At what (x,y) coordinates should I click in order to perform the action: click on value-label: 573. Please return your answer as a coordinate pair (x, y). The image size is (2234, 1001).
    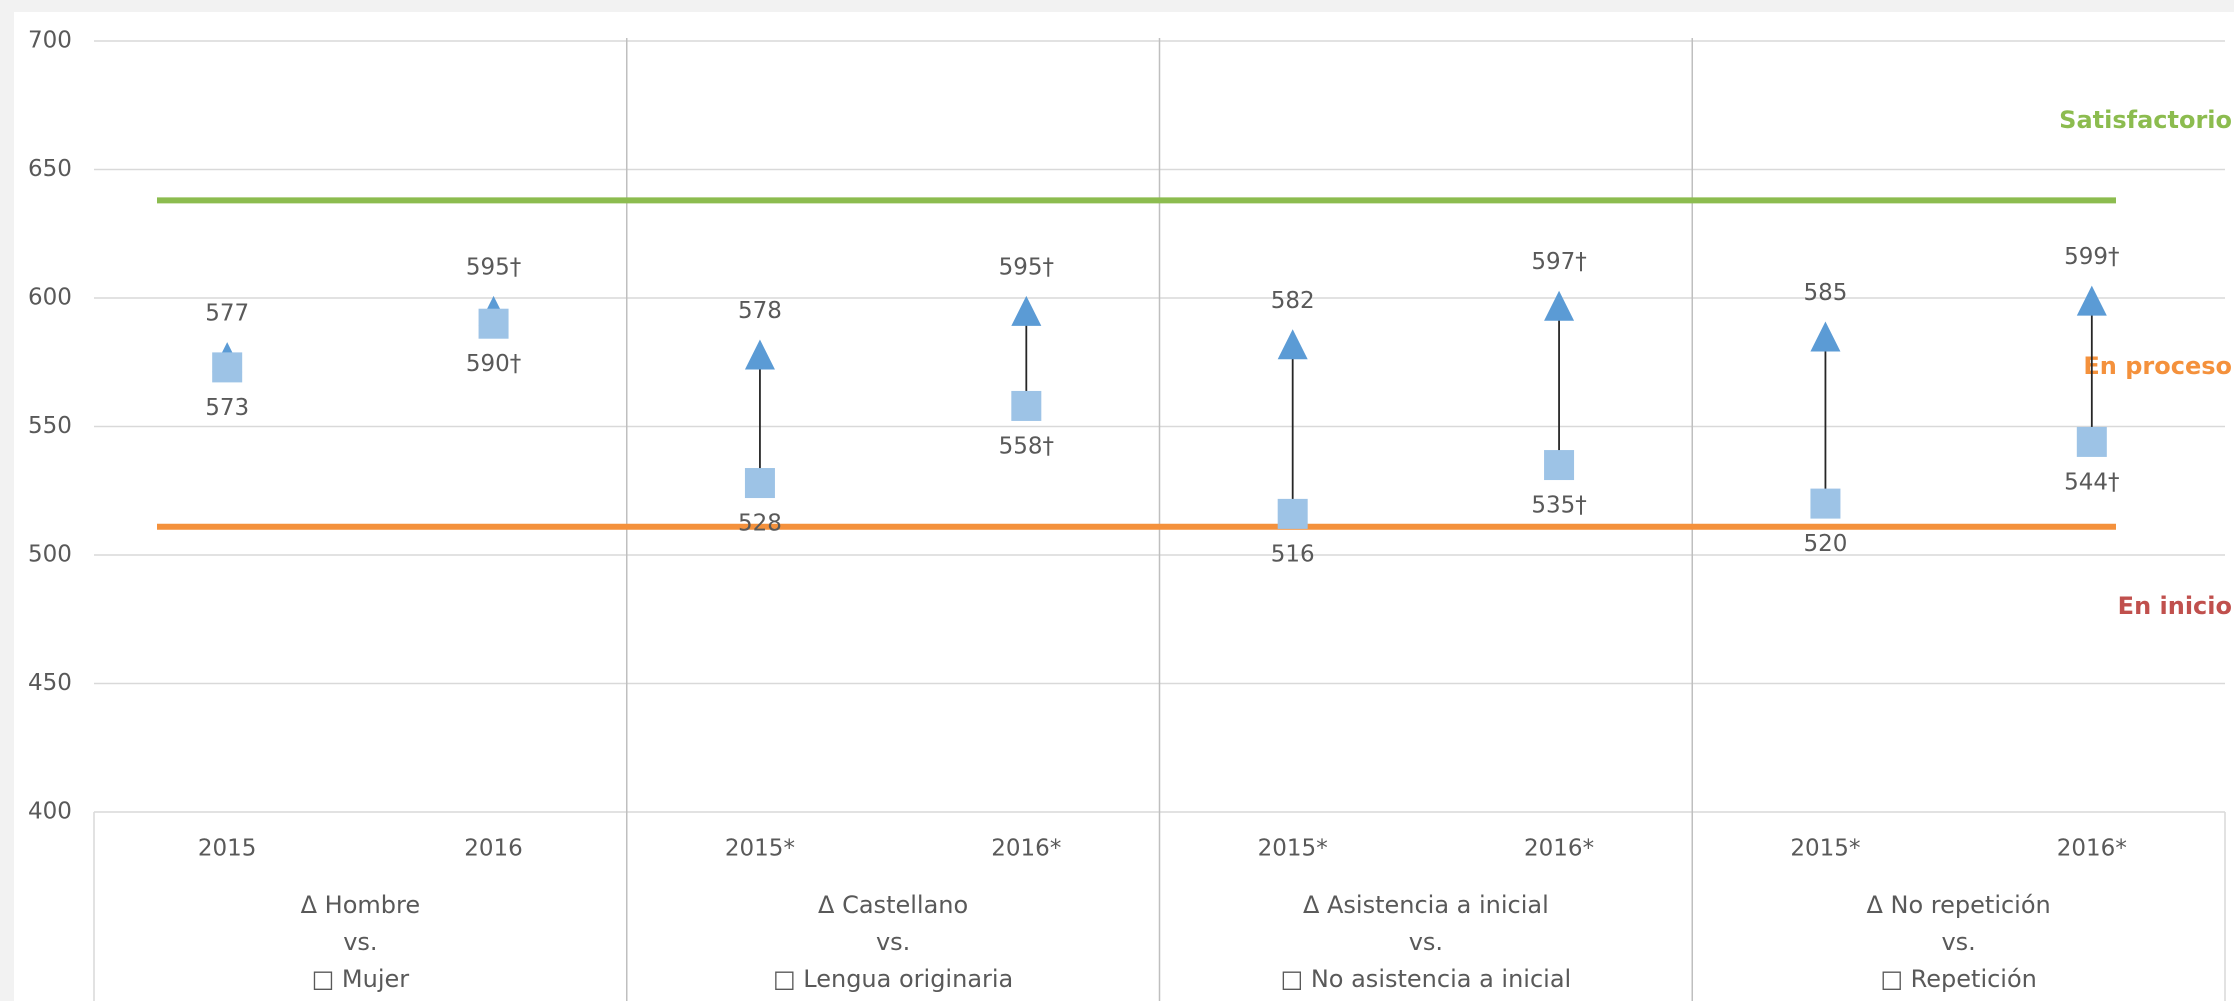
    Looking at the image, I should click on (227, 408).